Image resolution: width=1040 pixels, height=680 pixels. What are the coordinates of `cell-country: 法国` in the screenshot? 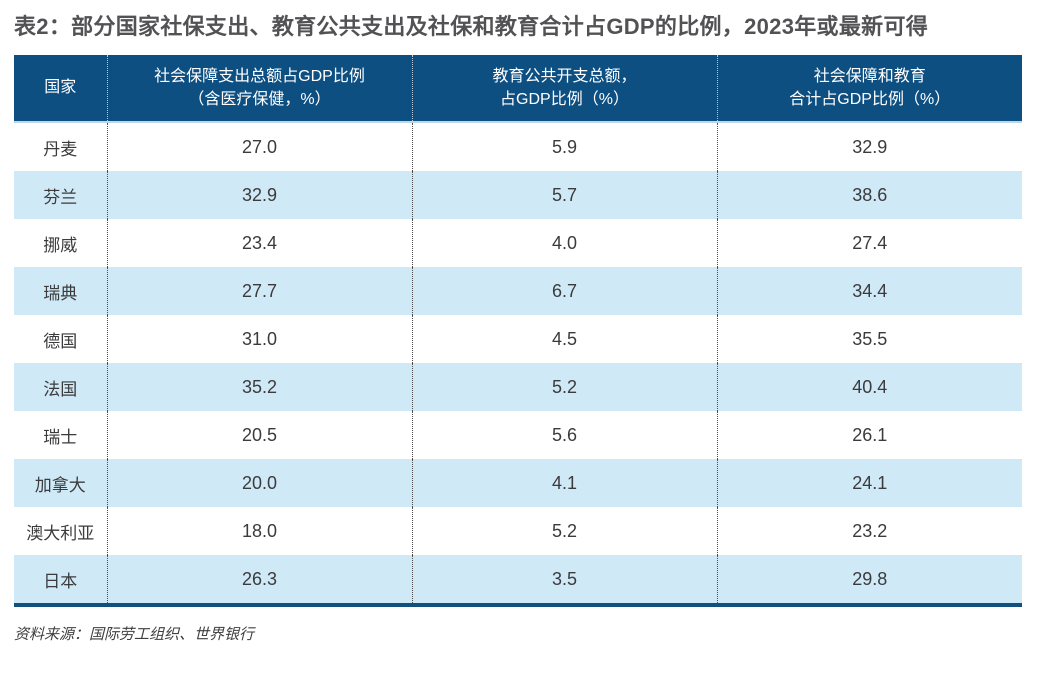 It's located at (60, 387).